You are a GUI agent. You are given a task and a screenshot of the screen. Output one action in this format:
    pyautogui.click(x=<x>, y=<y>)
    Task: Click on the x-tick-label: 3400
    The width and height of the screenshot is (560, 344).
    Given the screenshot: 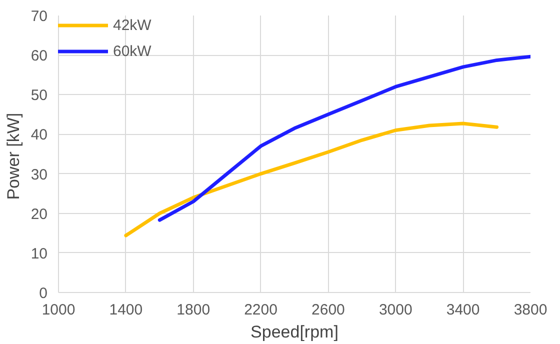 What is the action you would take?
    pyautogui.click(x=463, y=310)
    